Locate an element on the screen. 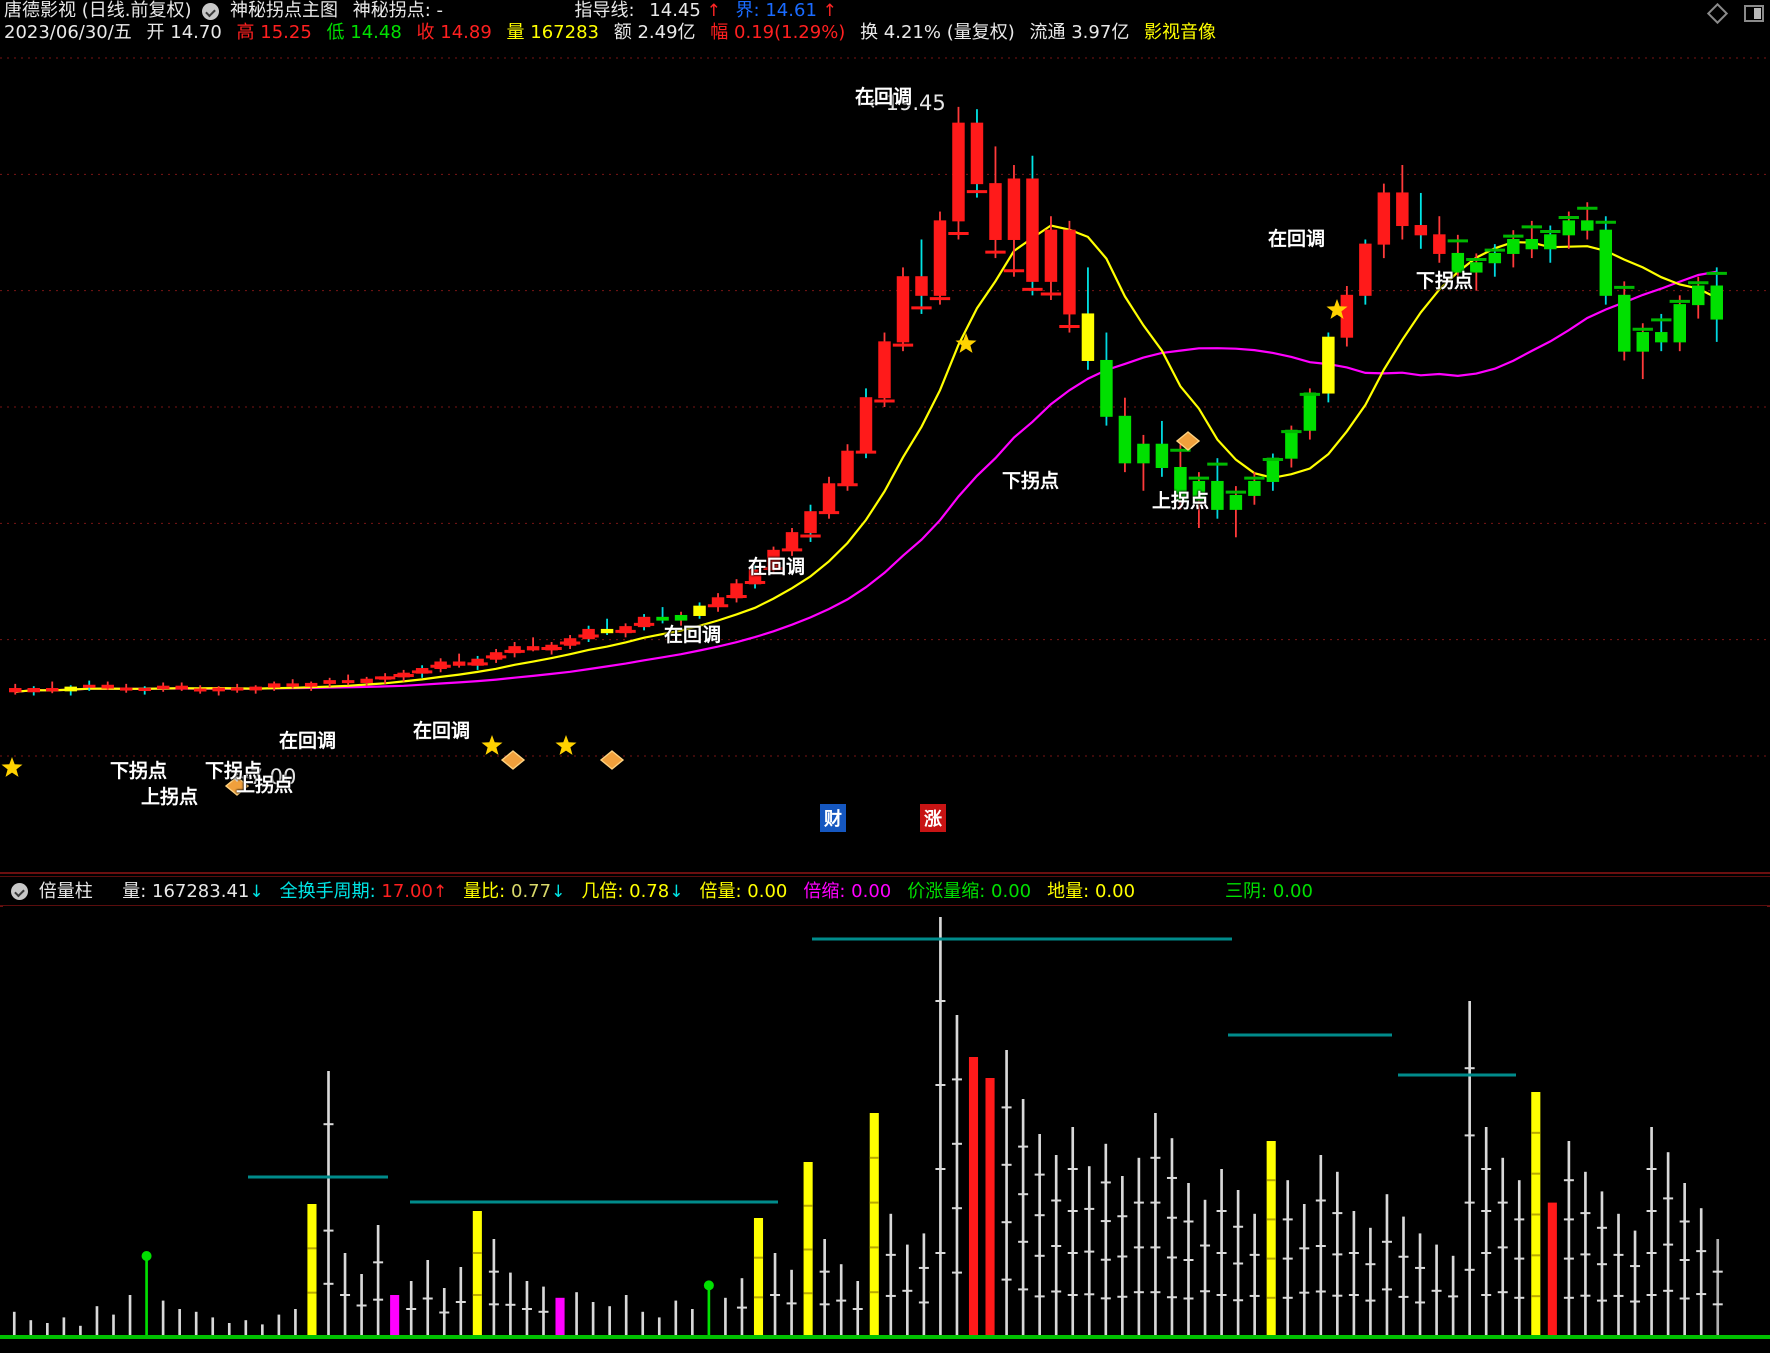 This screenshot has width=1770, height=1353. indicator-field: 价涨量缩: 0.00 is located at coordinates (977, 891).